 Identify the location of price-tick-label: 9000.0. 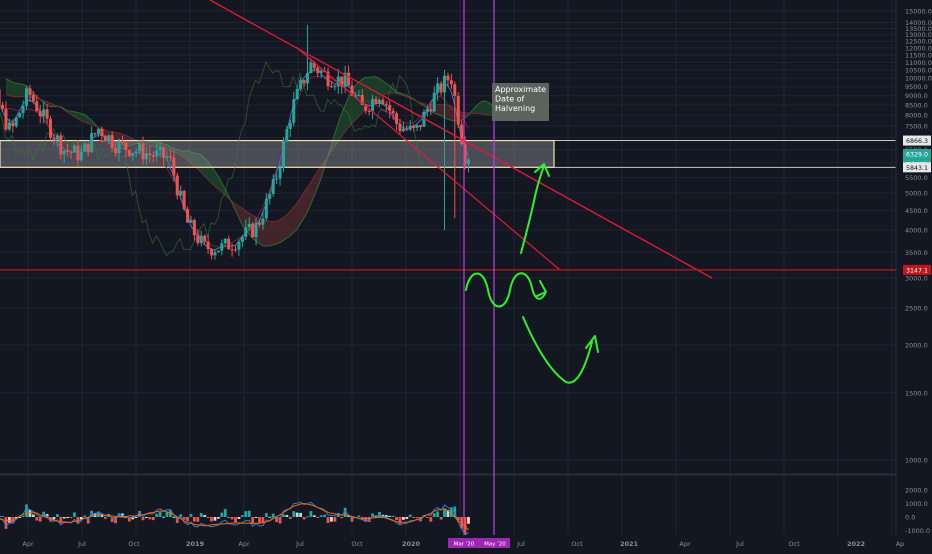
(916, 96).